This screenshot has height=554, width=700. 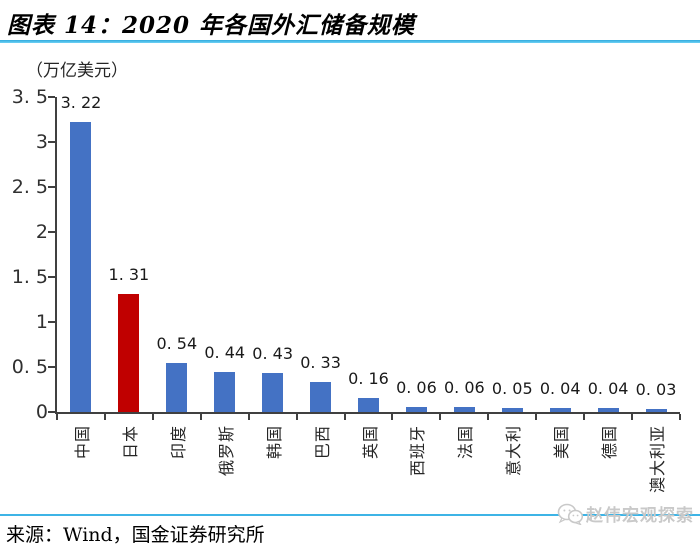 I want to click on x-category-label: 巴西, so click(x=322, y=442).